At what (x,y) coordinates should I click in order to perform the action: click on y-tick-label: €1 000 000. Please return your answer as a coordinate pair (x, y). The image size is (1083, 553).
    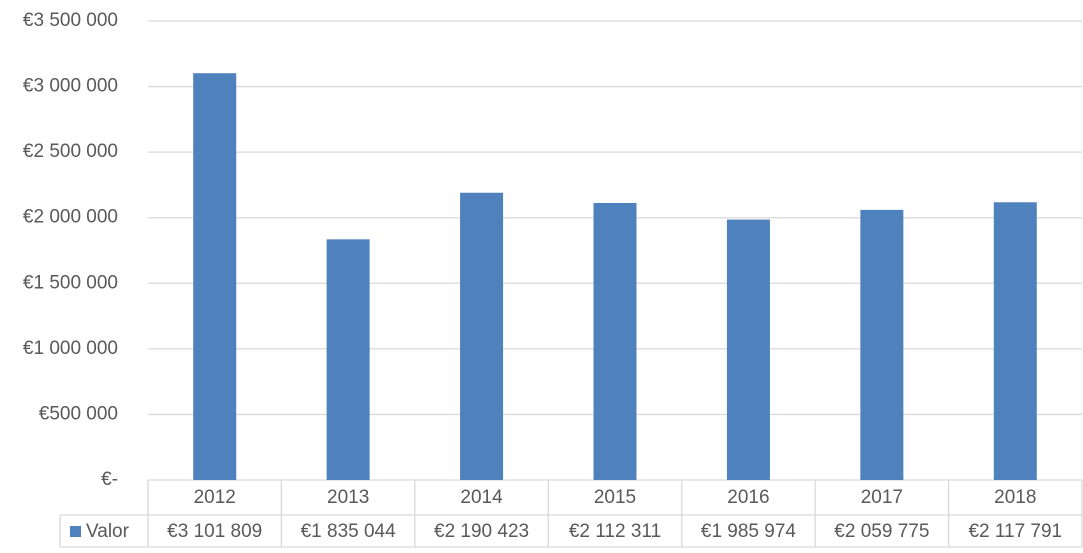
    Looking at the image, I should click on (70, 348).